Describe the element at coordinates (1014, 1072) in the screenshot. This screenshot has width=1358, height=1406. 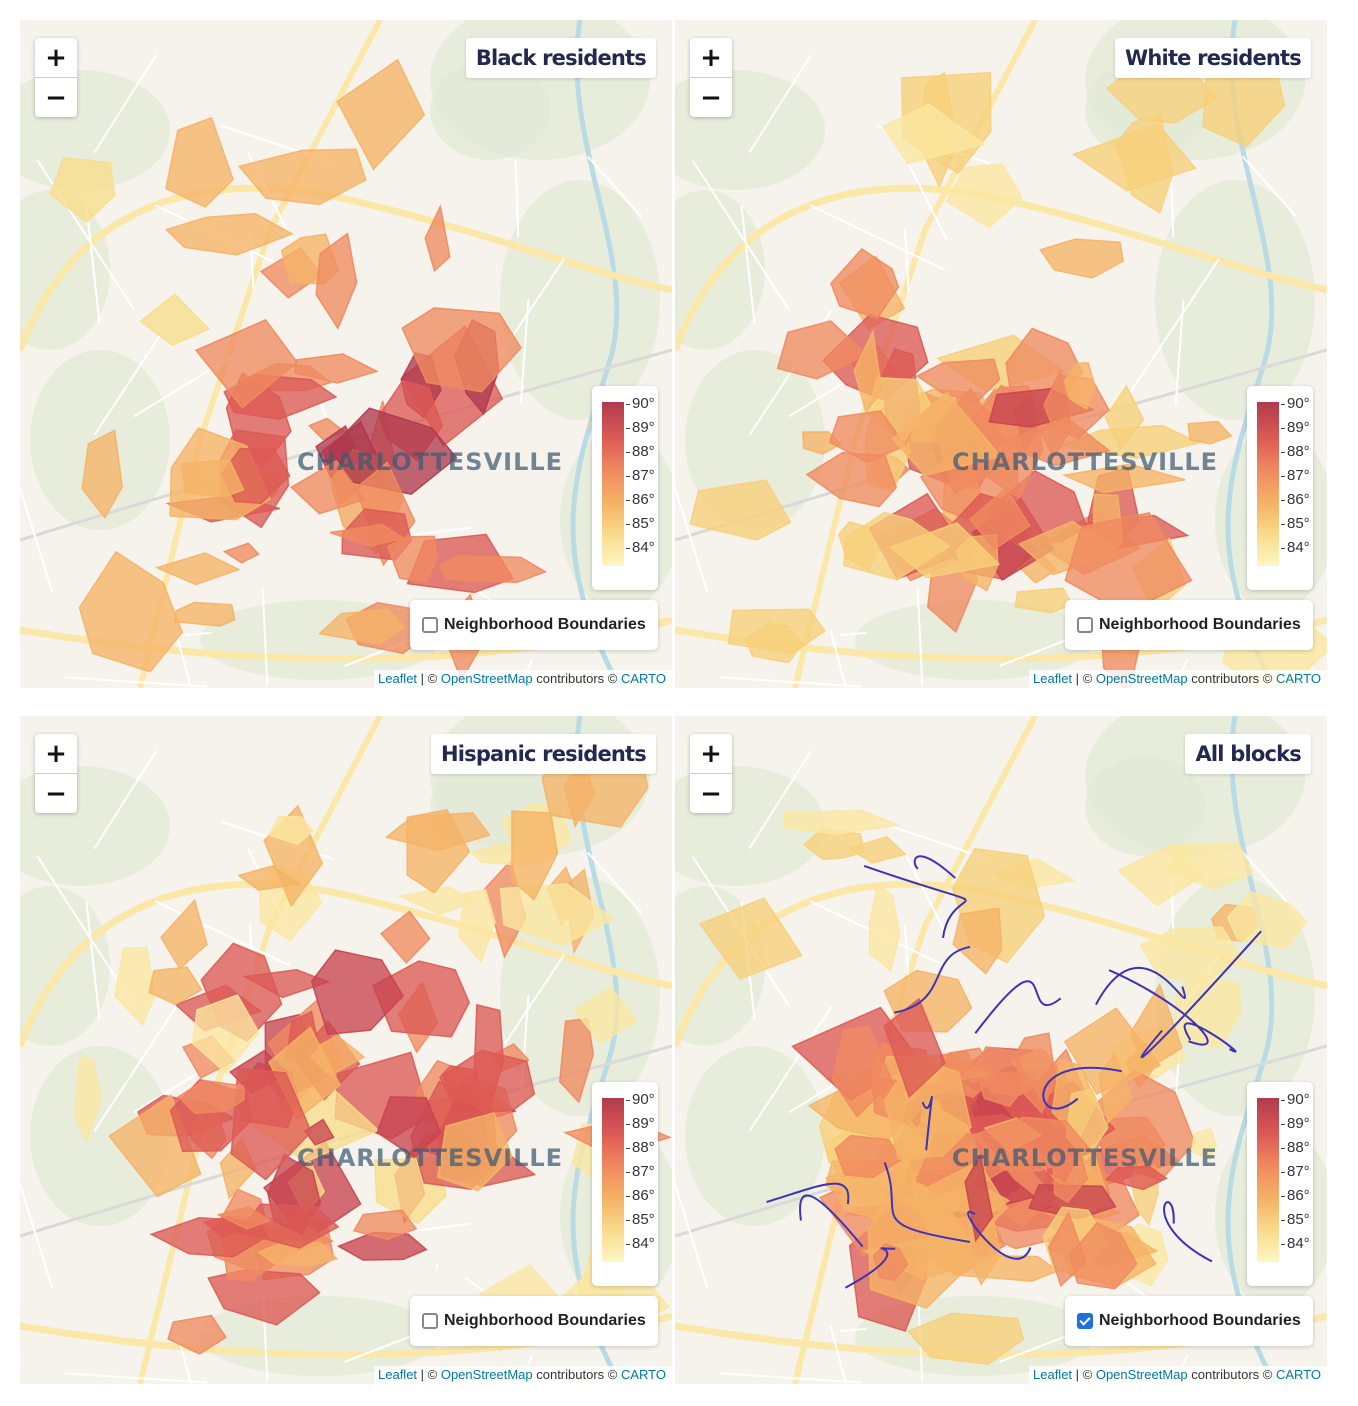
I see `neighborhood-boundaries` at that location.